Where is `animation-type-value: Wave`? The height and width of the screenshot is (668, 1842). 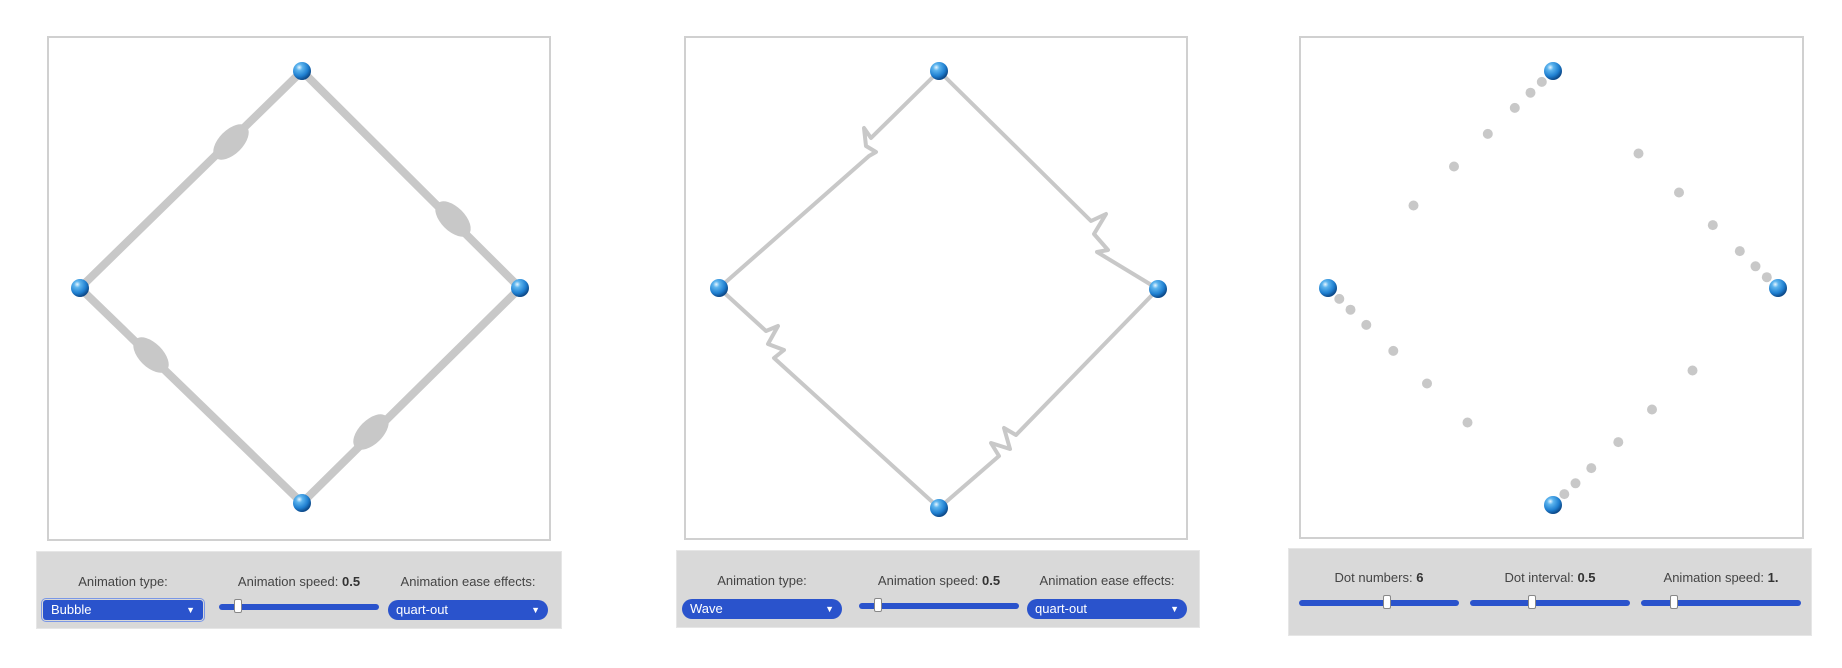
animation-type-value: Wave is located at coordinates (706, 608).